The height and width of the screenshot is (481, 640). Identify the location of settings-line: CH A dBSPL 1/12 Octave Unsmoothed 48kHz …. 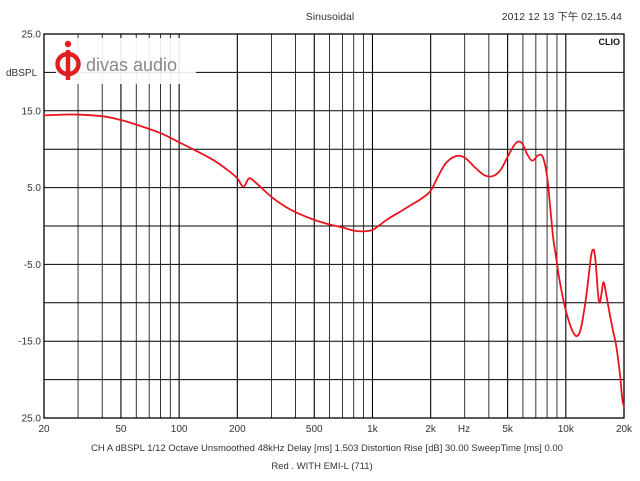
(327, 448).